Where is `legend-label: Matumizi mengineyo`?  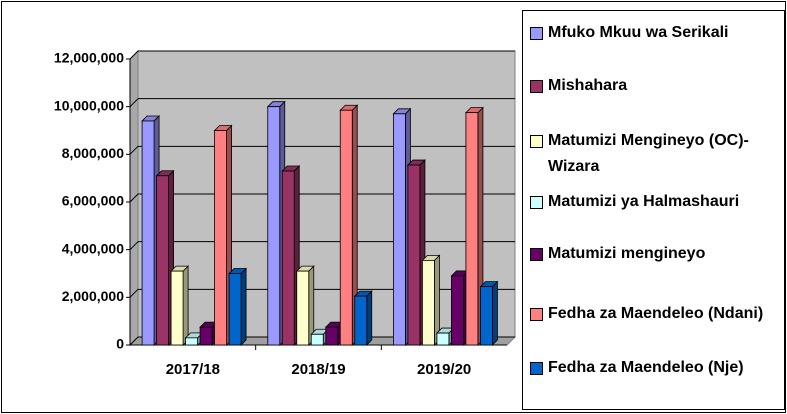
legend-label: Matumizi mengineyo is located at coordinates (627, 253).